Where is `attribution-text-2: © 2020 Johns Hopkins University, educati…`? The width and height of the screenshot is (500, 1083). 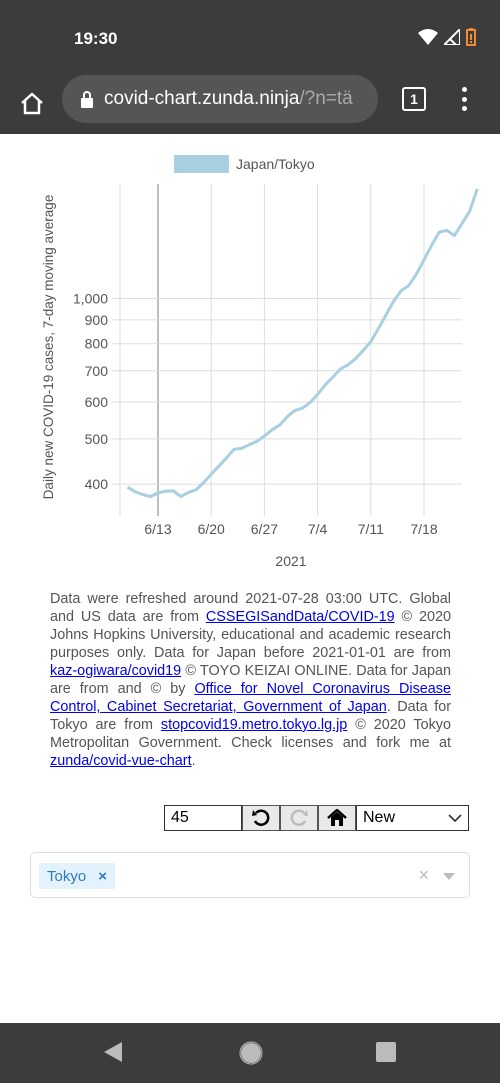 attribution-text-2: © 2020 Johns Hopkins University, educati… is located at coordinates (250, 635).